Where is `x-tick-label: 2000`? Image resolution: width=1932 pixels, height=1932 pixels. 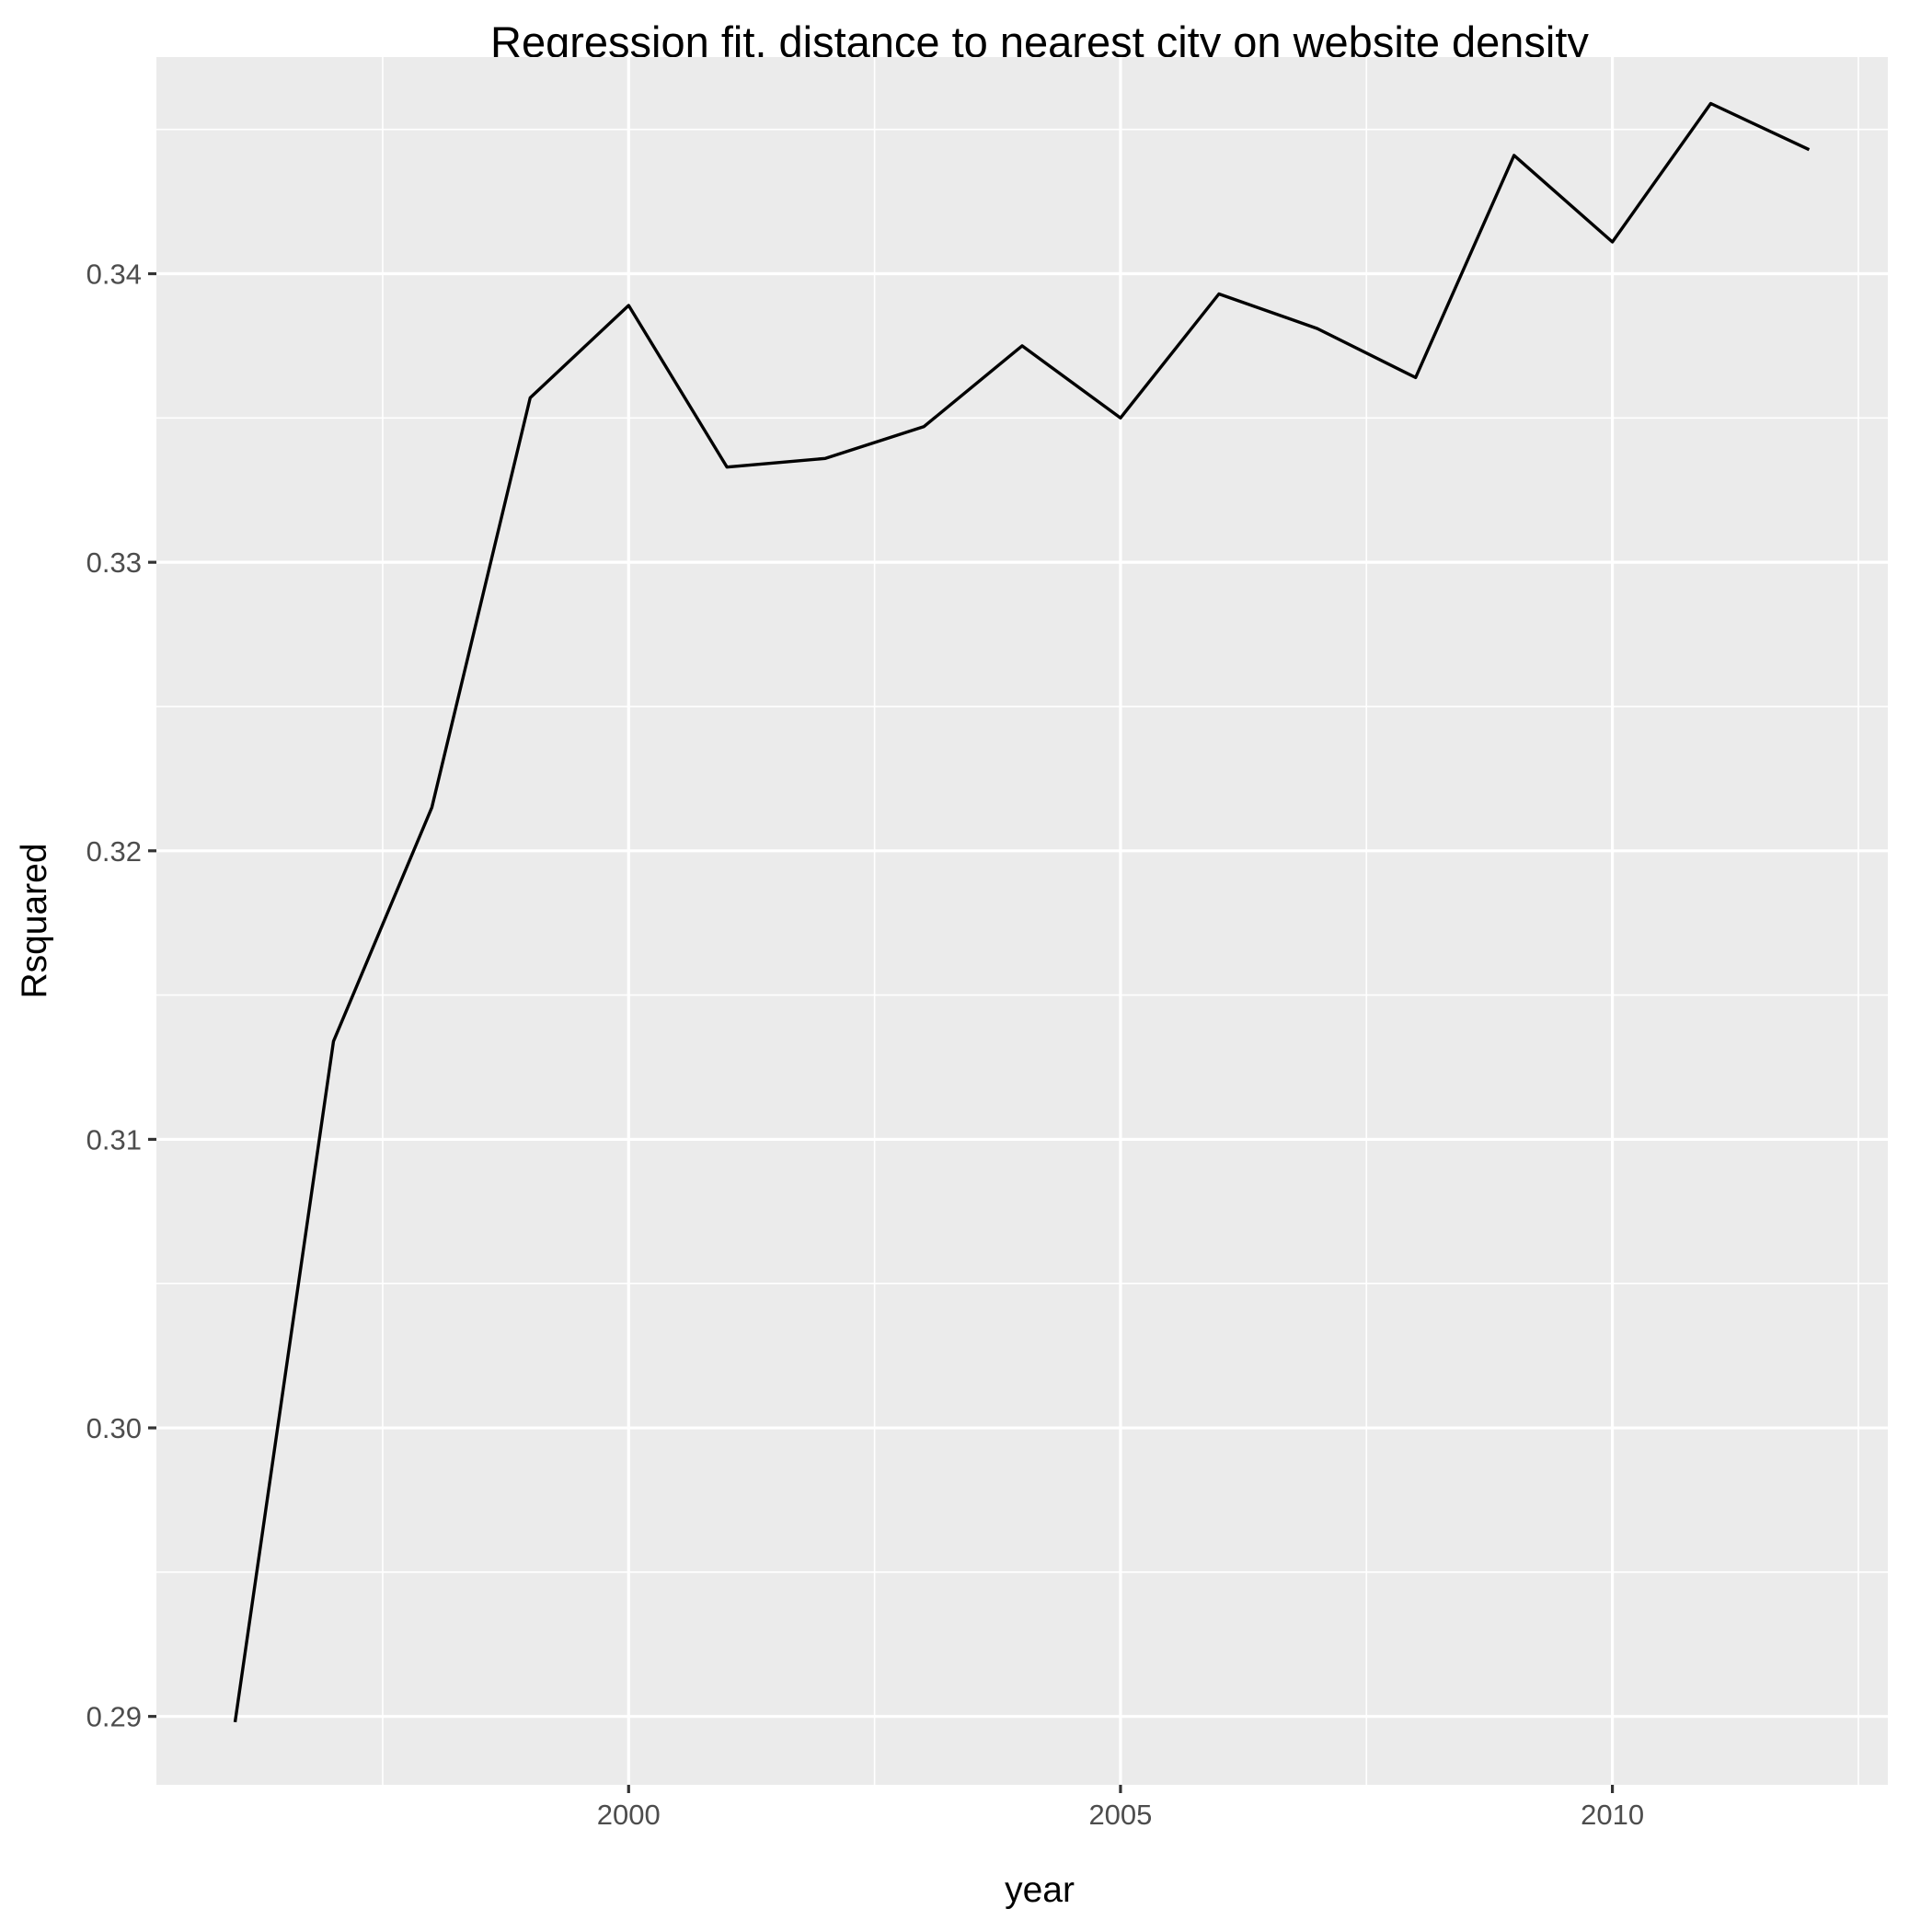
x-tick-label: 2000 is located at coordinates (629, 1815).